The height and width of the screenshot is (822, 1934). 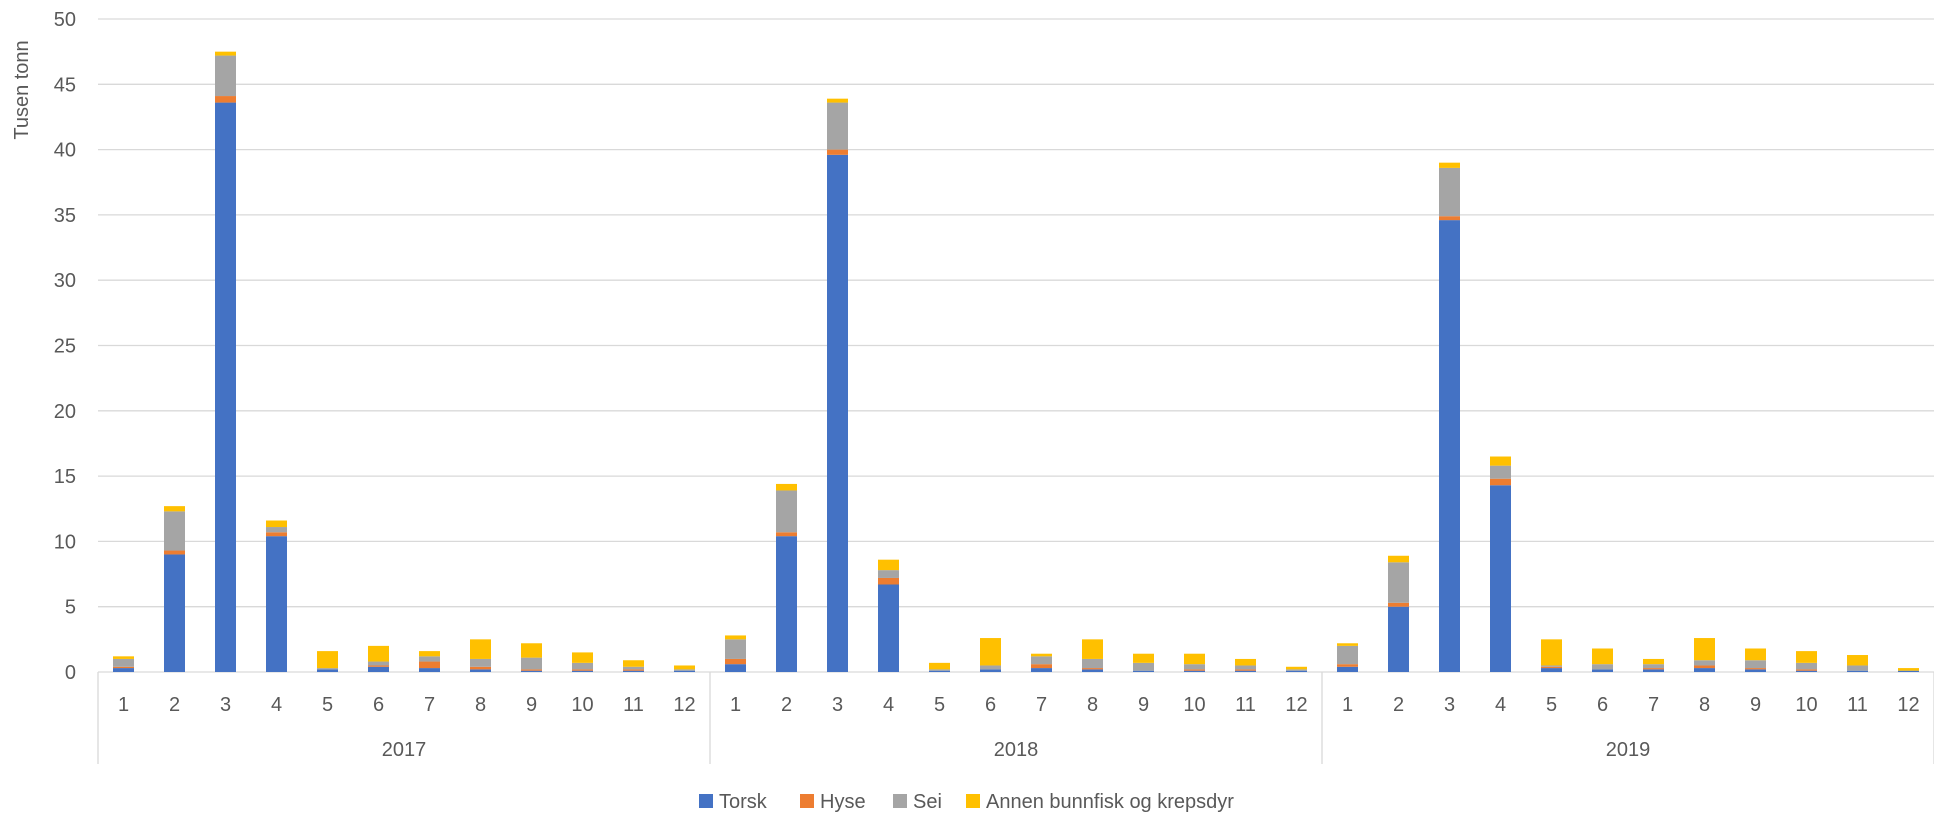 What do you see at coordinates (65, 346) in the screenshot?
I see `y-axis: 0 5 10 15 20 25 30 35 40 45 50` at bounding box center [65, 346].